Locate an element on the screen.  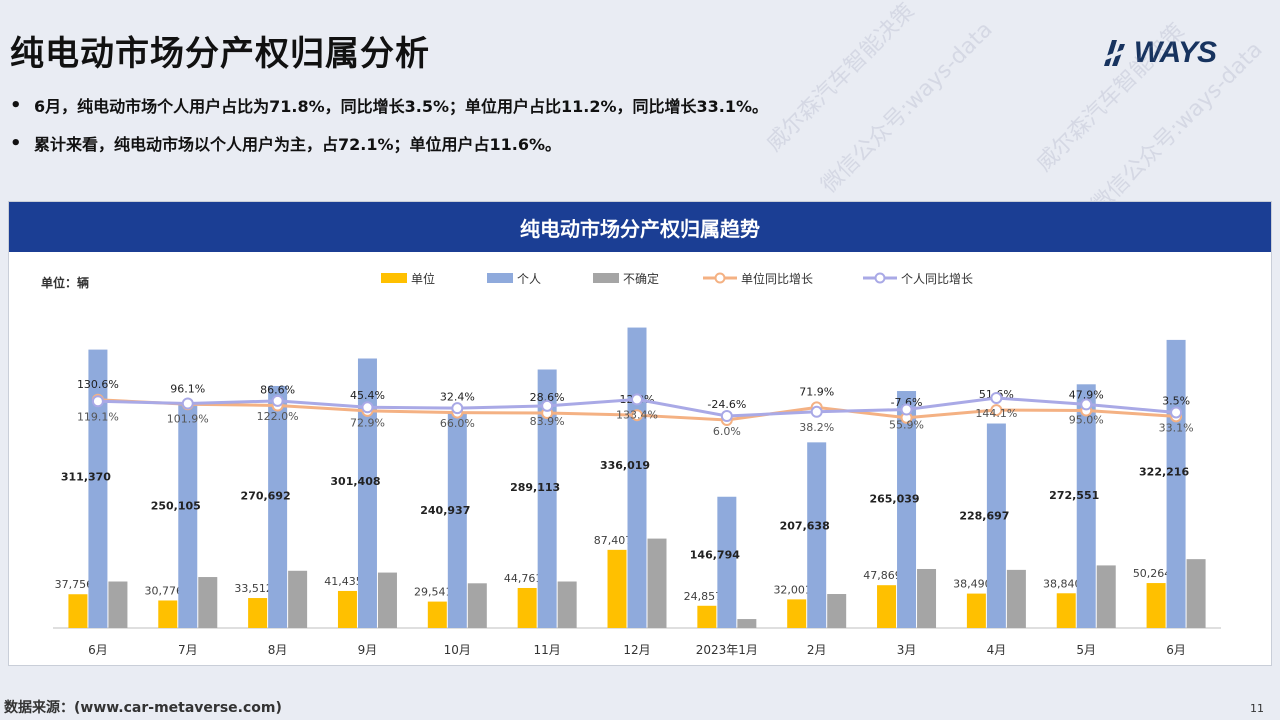
line-data-label: 130.6% is located at coordinates (98, 384).